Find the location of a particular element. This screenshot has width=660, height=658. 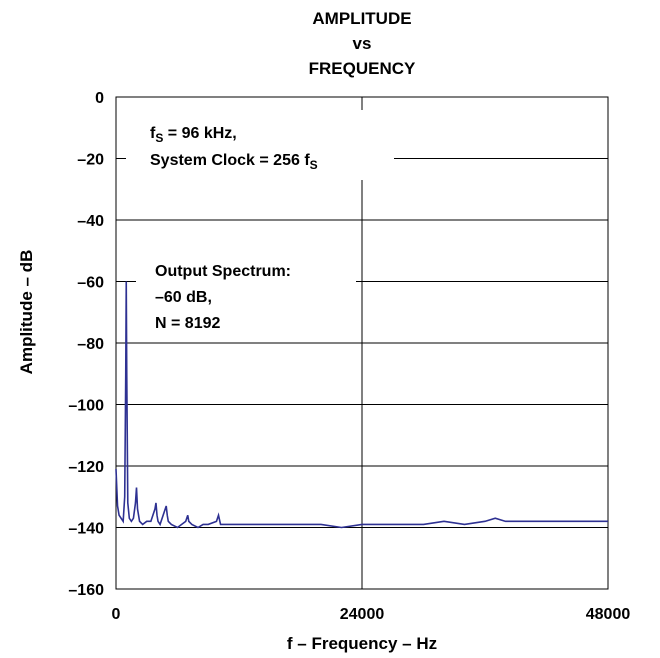

spectrum-annotation-bg is located at coordinates (246, 297).